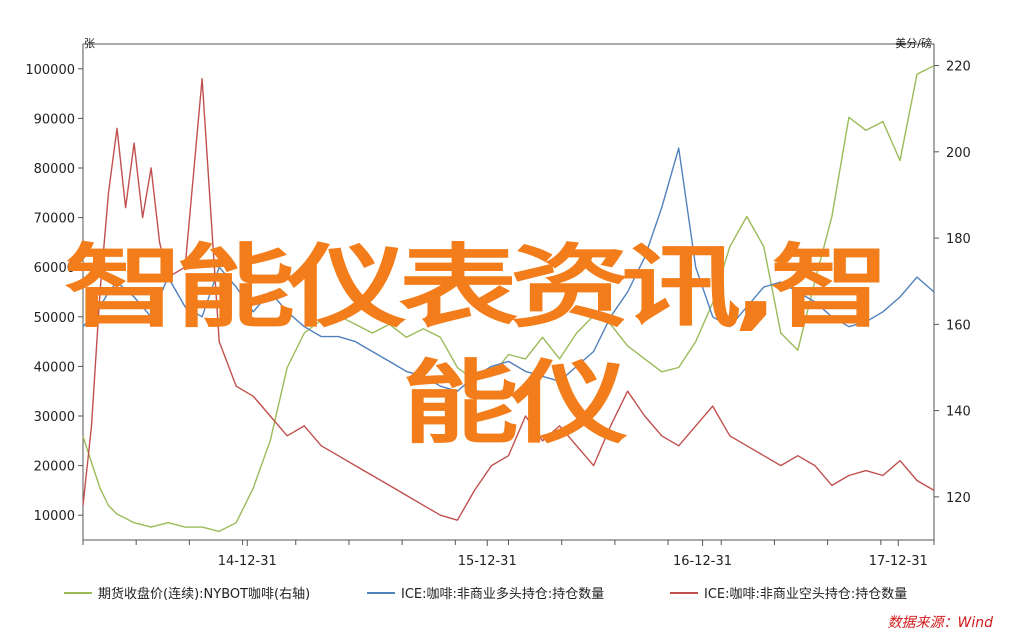  Describe the element at coordinates (958, 325) in the screenshot. I see `y-right-tick-label: 160` at that location.